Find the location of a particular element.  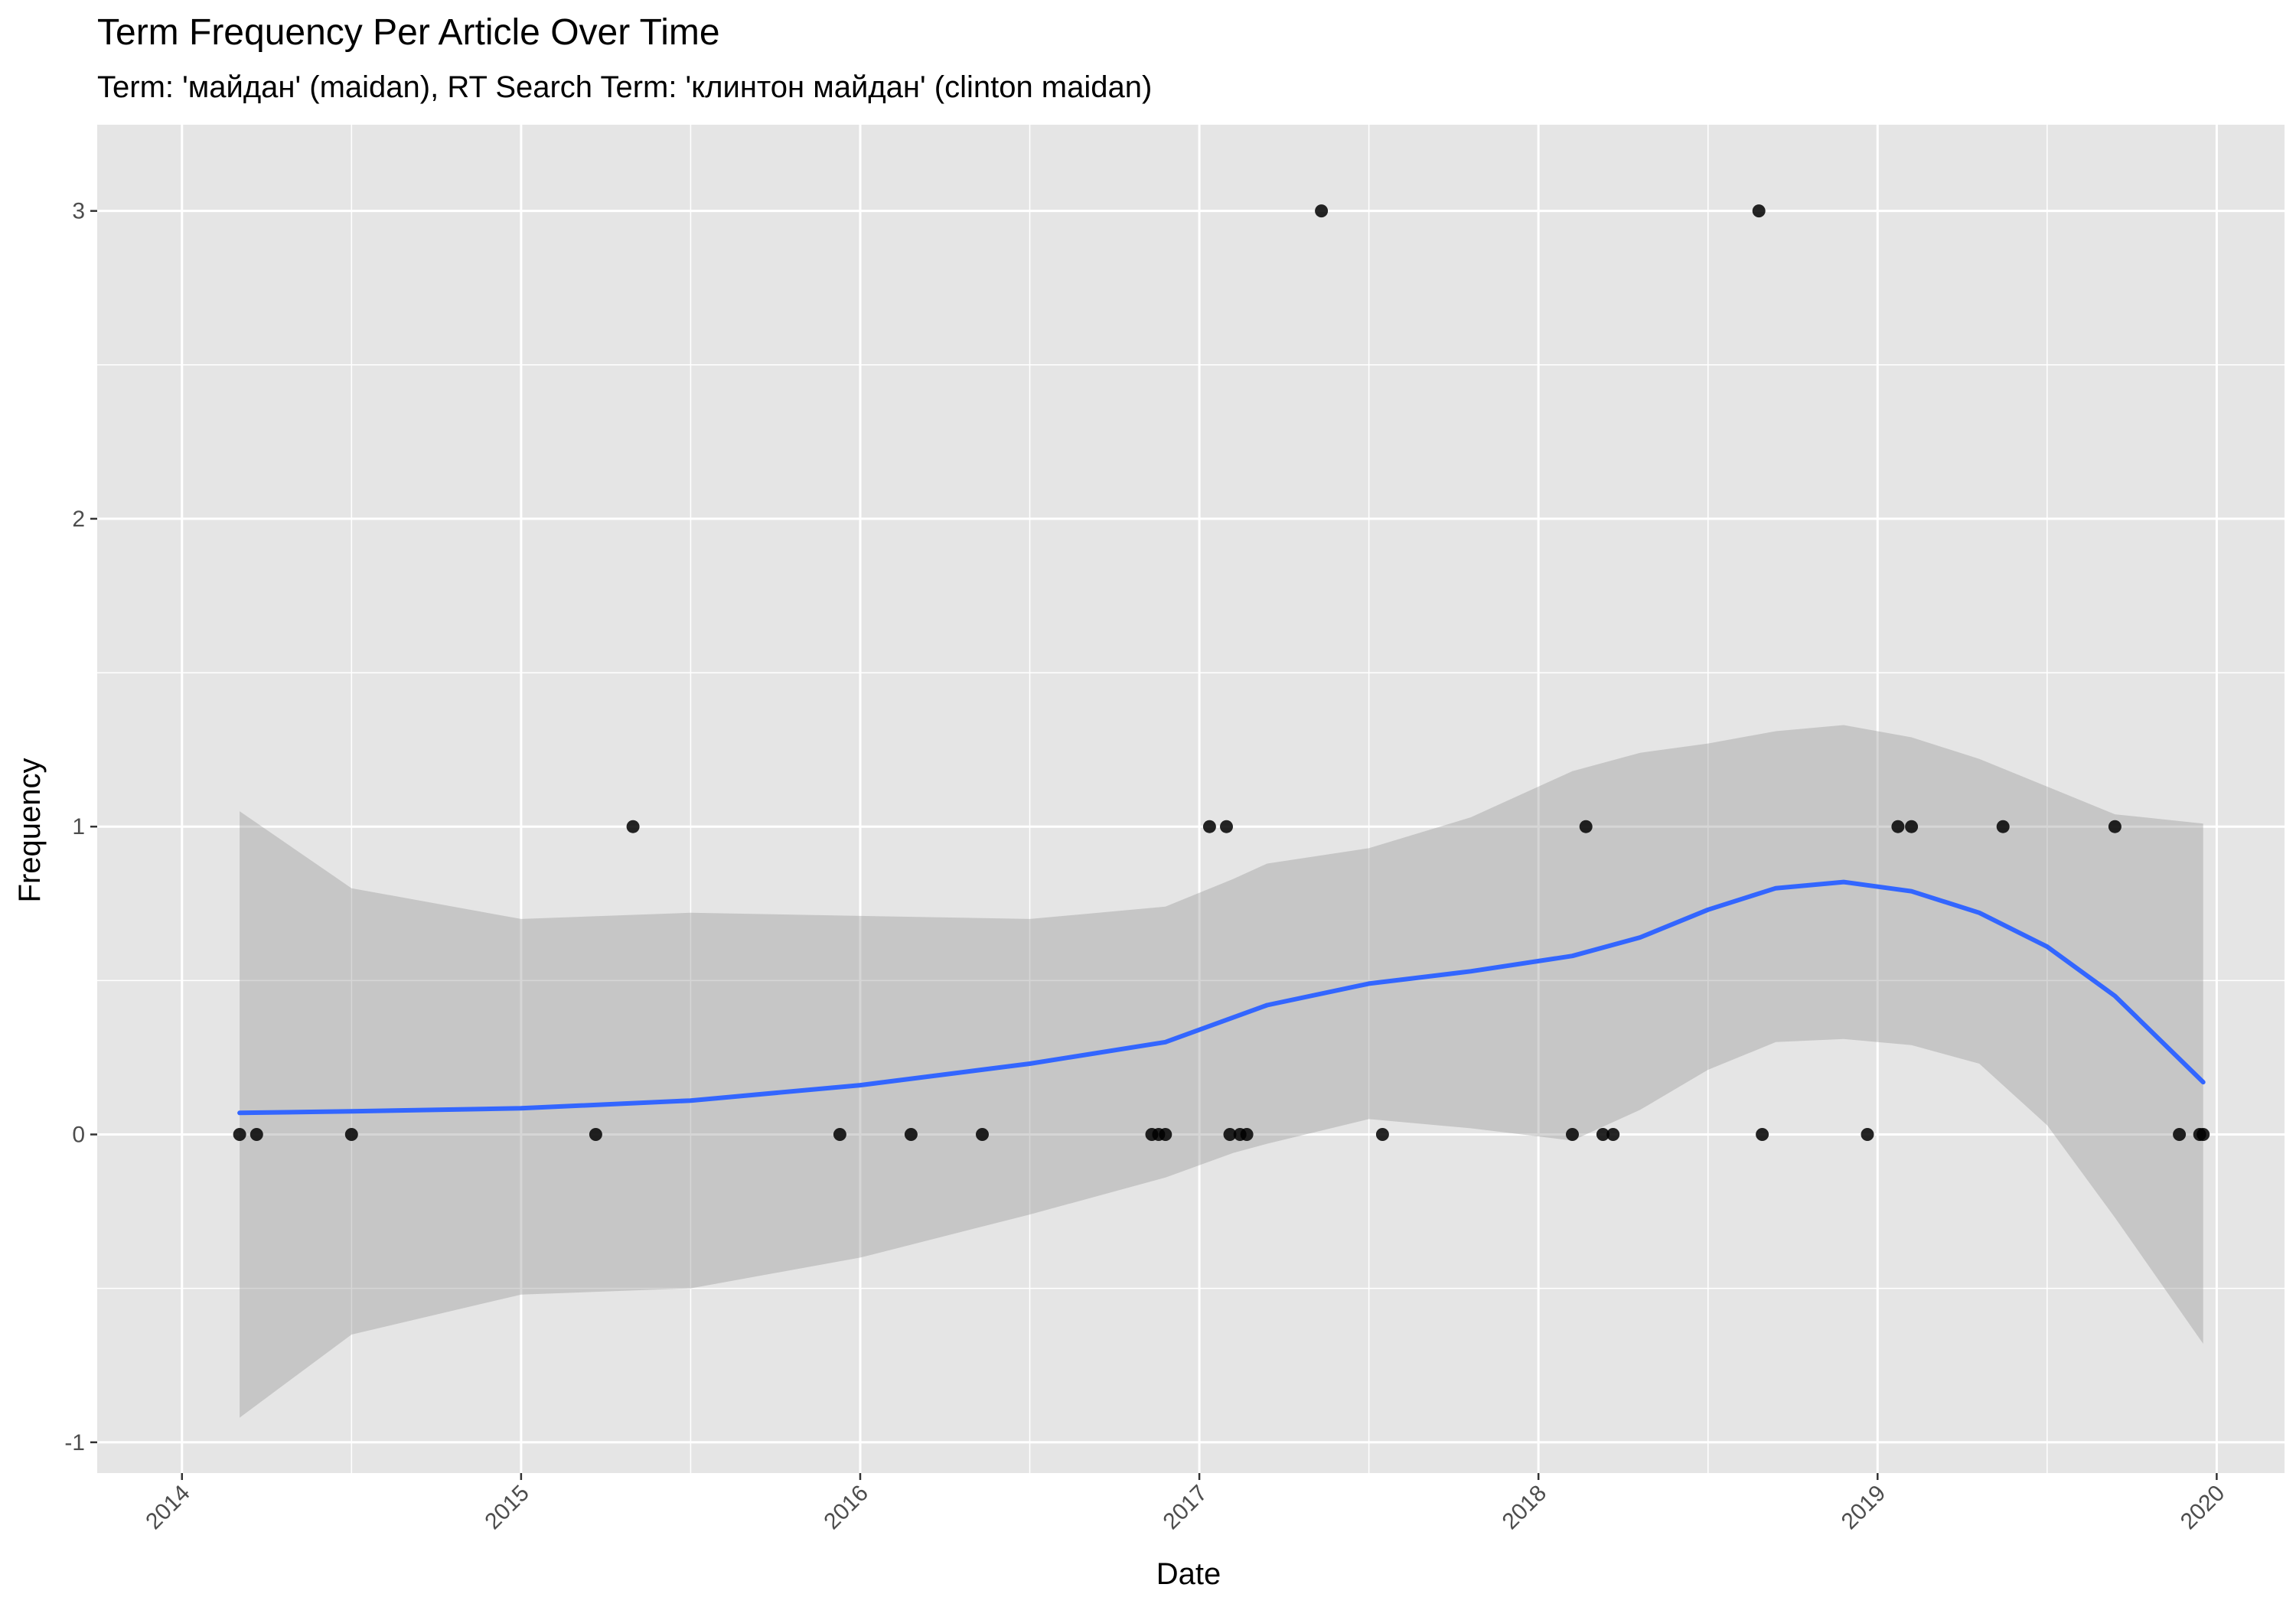

y-tick-label: -1 is located at coordinates (74, 1442).